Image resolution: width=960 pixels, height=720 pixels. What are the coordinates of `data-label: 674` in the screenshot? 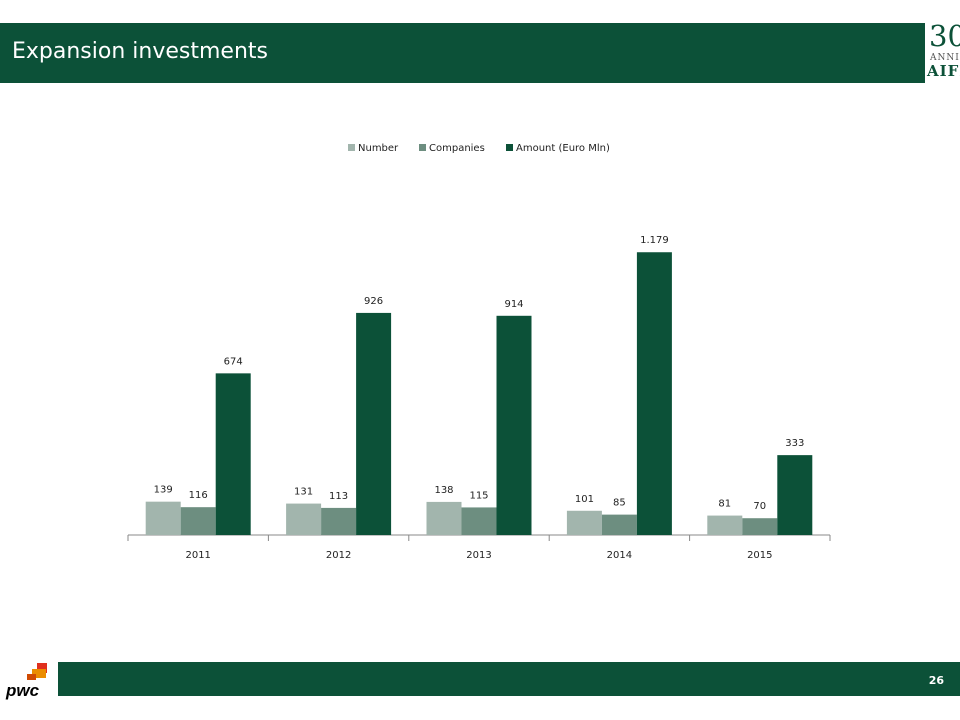 It's located at (233, 361).